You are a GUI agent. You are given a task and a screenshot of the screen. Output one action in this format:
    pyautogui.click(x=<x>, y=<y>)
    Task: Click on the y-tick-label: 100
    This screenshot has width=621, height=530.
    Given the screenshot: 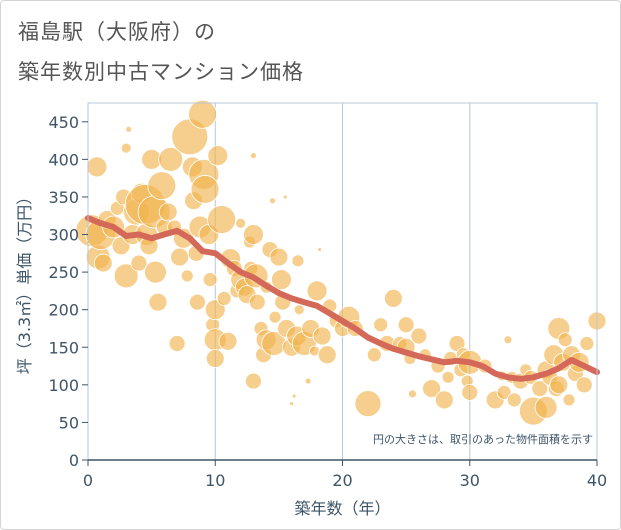 What is the action you would take?
    pyautogui.click(x=63, y=385)
    